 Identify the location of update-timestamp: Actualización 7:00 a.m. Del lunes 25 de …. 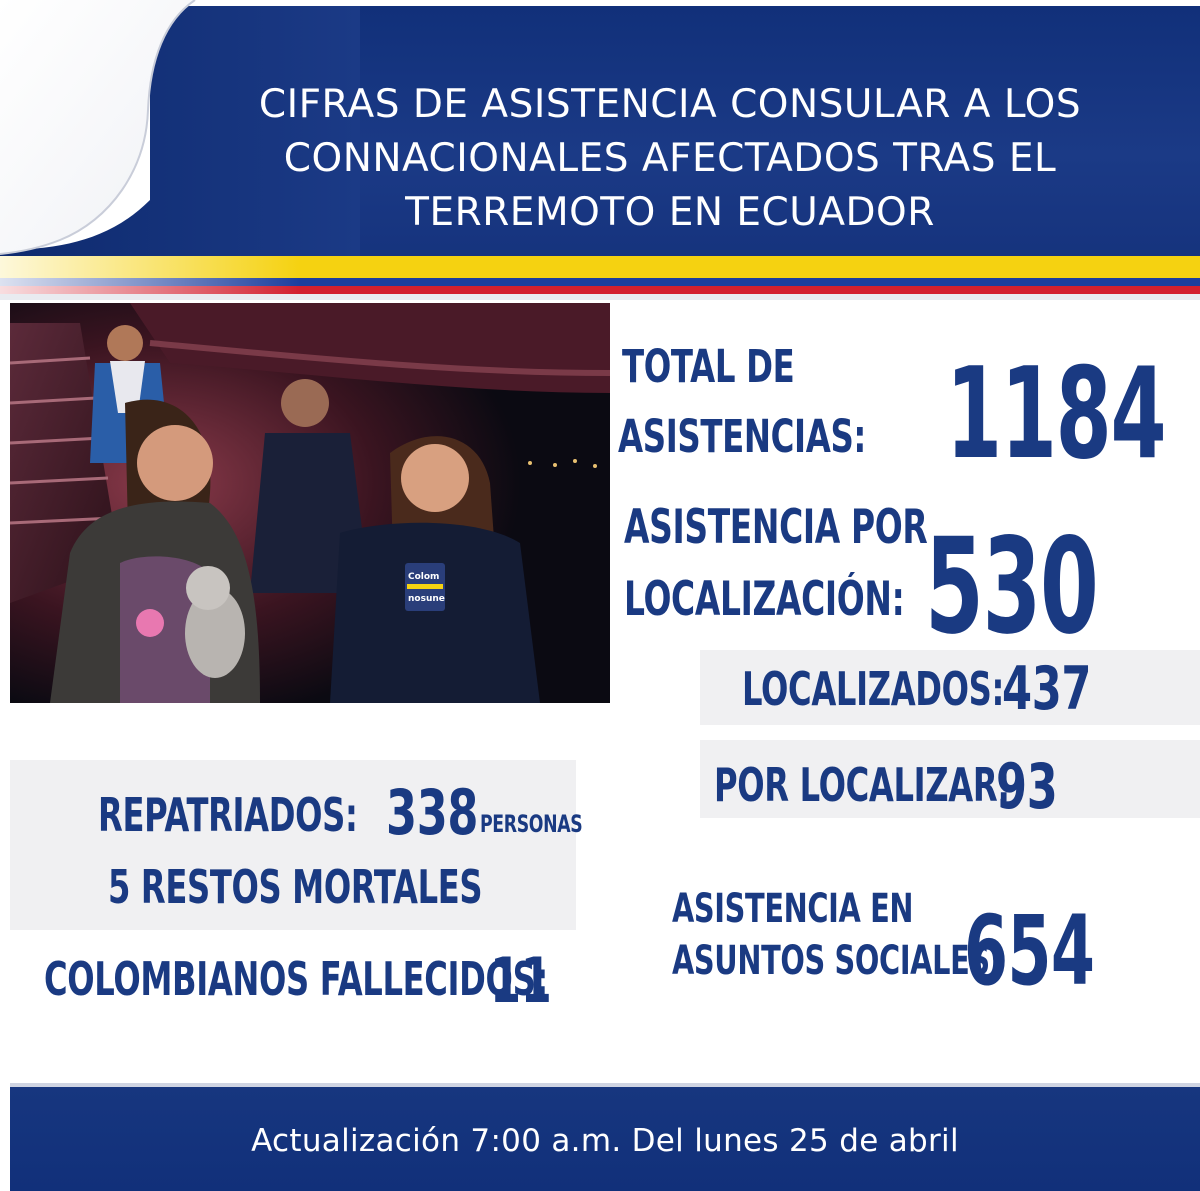
(605, 1141).